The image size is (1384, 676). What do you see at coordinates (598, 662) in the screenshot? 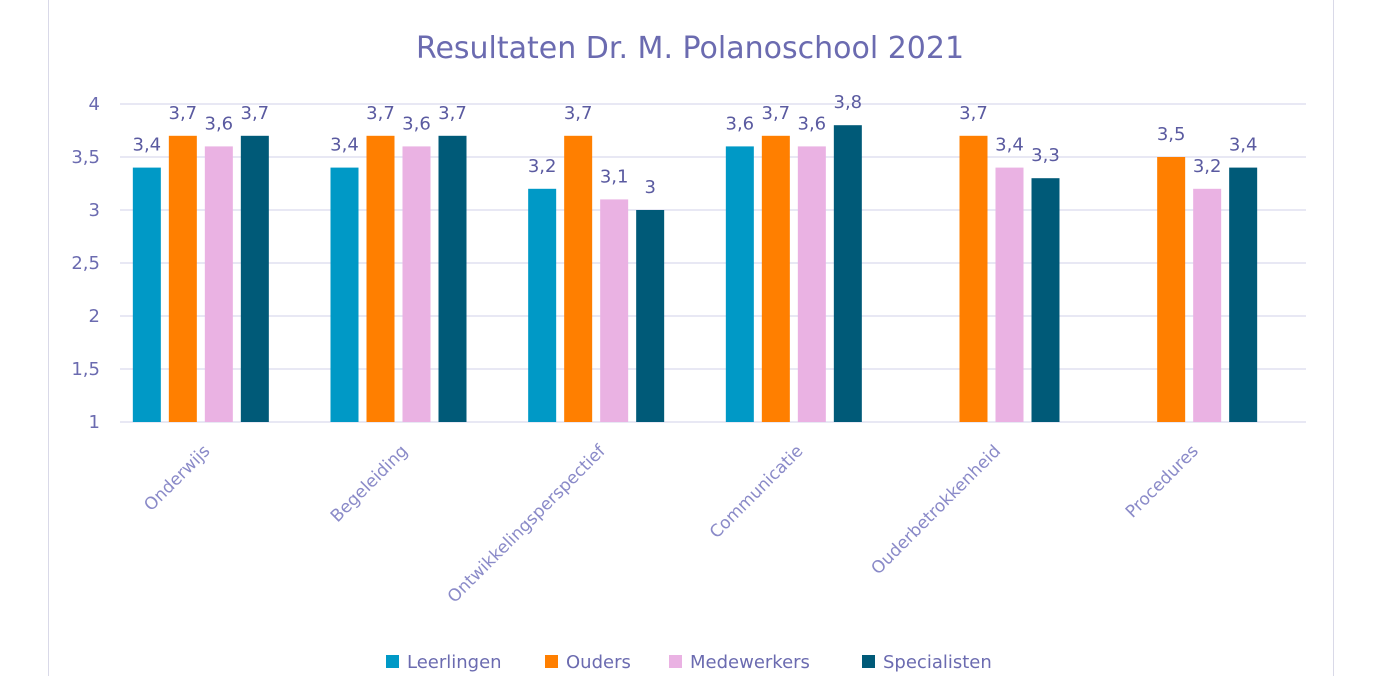
I see `legend-label: Ouders` at bounding box center [598, 662].